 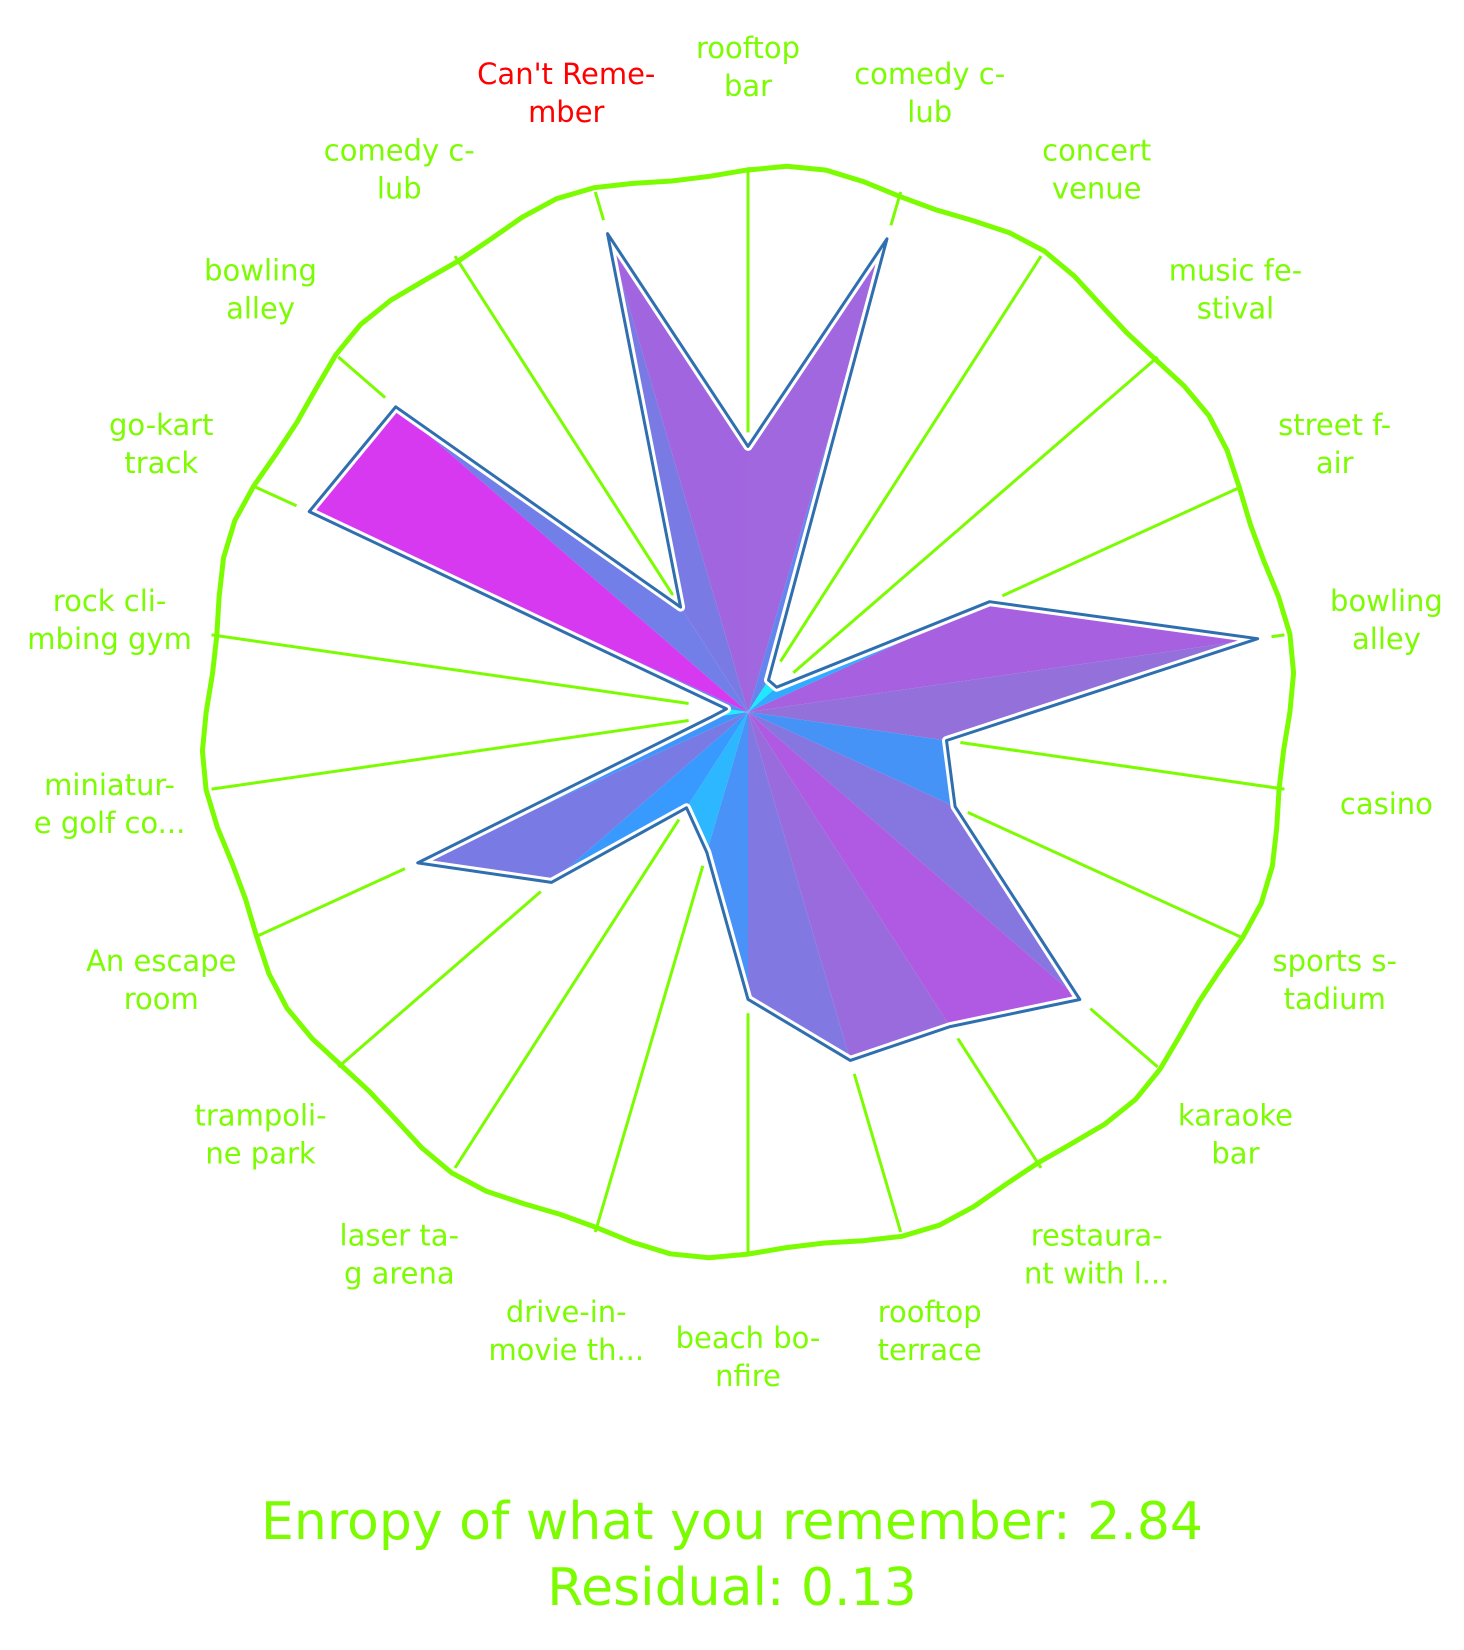 I want to click on category-label-line: stival, so click(x=1236, y=309).